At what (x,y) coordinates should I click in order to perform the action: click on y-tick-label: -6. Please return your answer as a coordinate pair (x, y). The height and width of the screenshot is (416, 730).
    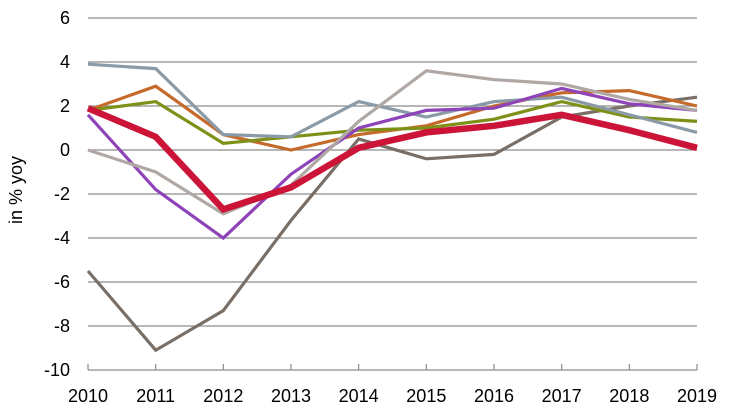
    Looking at the image, I should click on (62, 282).